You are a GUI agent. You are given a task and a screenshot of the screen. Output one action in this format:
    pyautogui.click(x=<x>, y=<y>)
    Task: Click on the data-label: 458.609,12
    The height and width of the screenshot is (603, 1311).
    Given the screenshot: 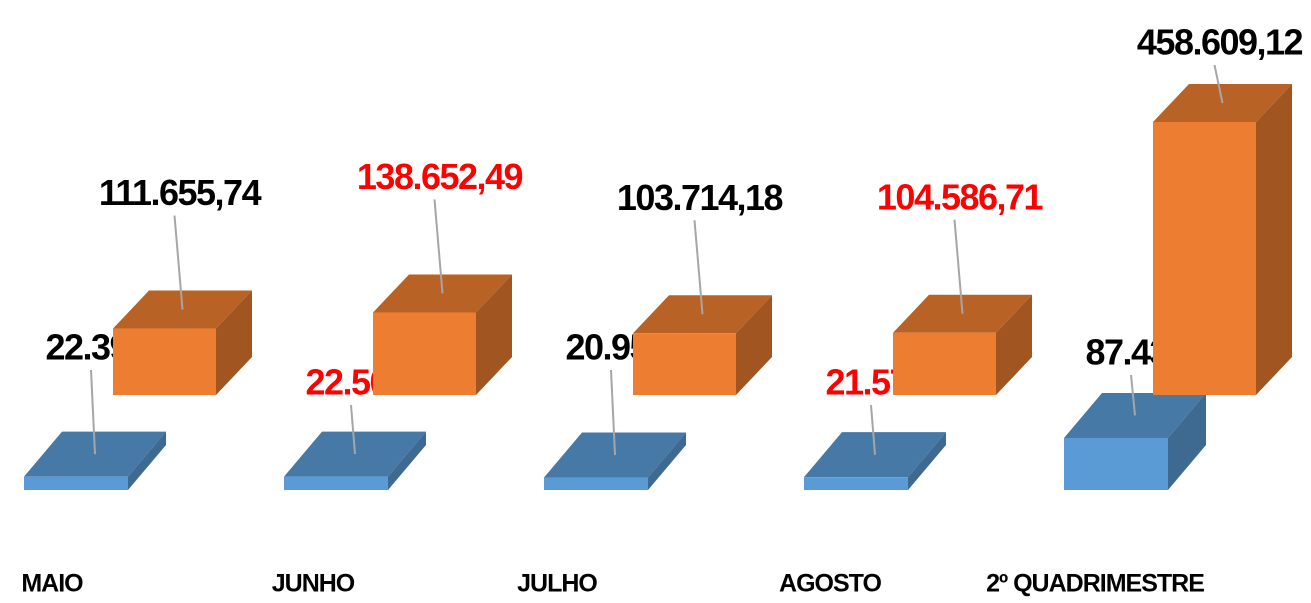 What is the action you would take?
    pyautogui.click(x=1220, y=42)
    